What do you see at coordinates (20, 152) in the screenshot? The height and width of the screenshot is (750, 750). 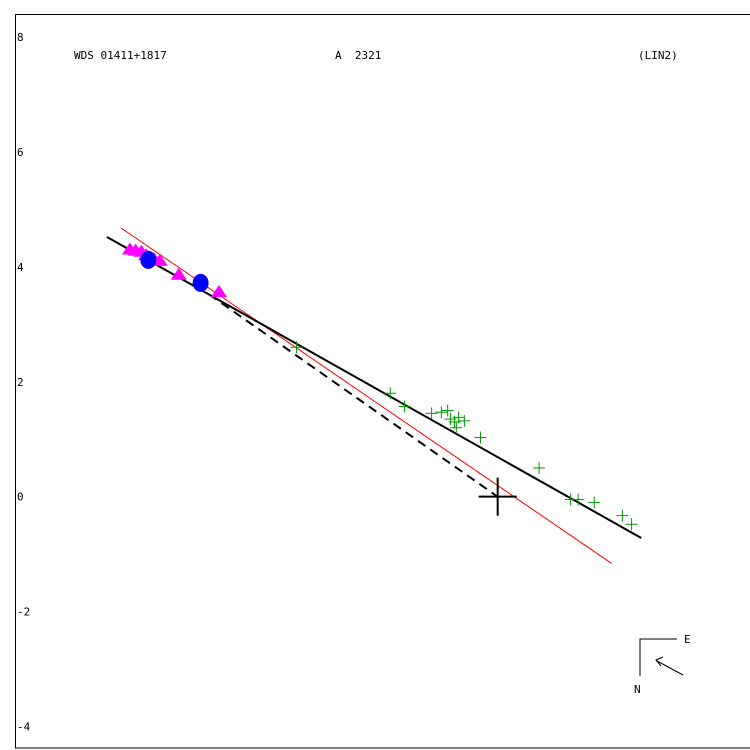 I see `y-tick-label: 6` at bounding box center [20, 152].